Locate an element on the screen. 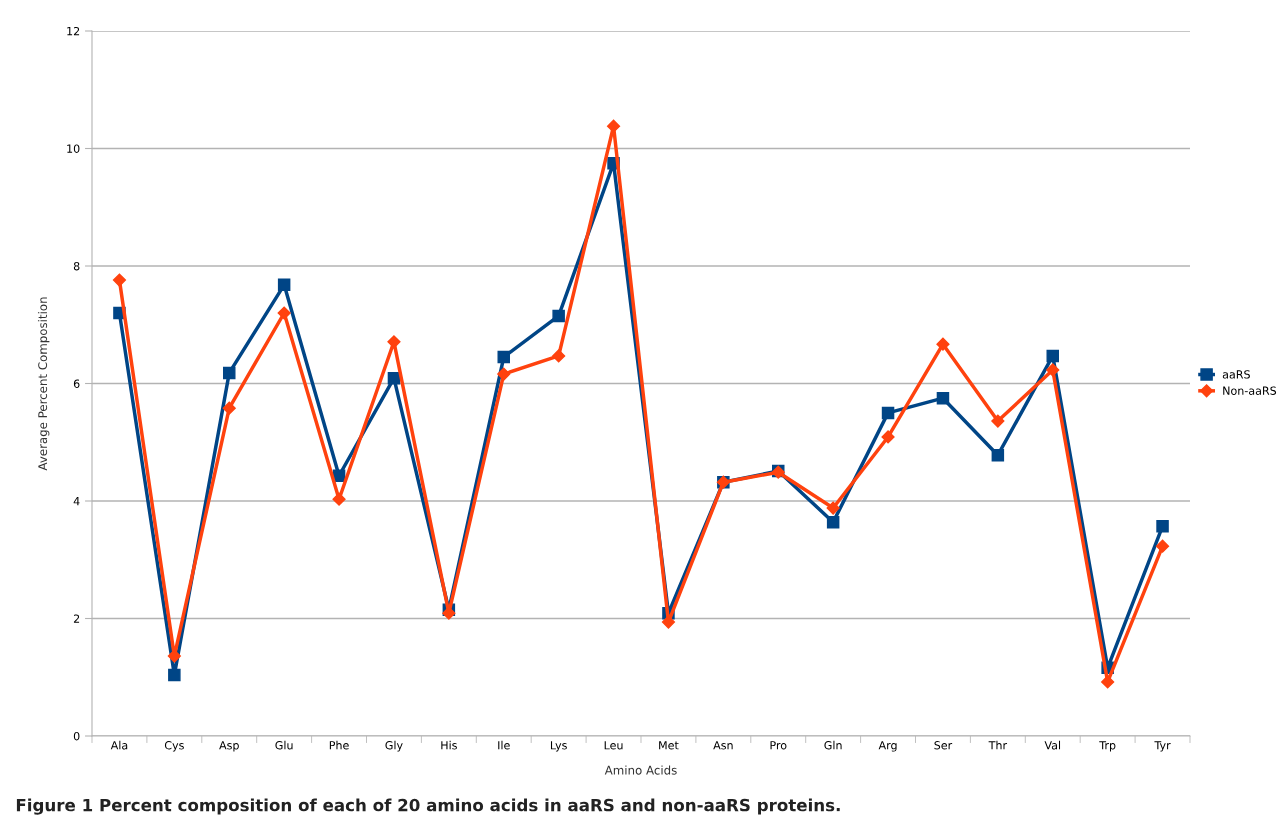  y-tick-label: 8 is located at coordinates (76, 266).